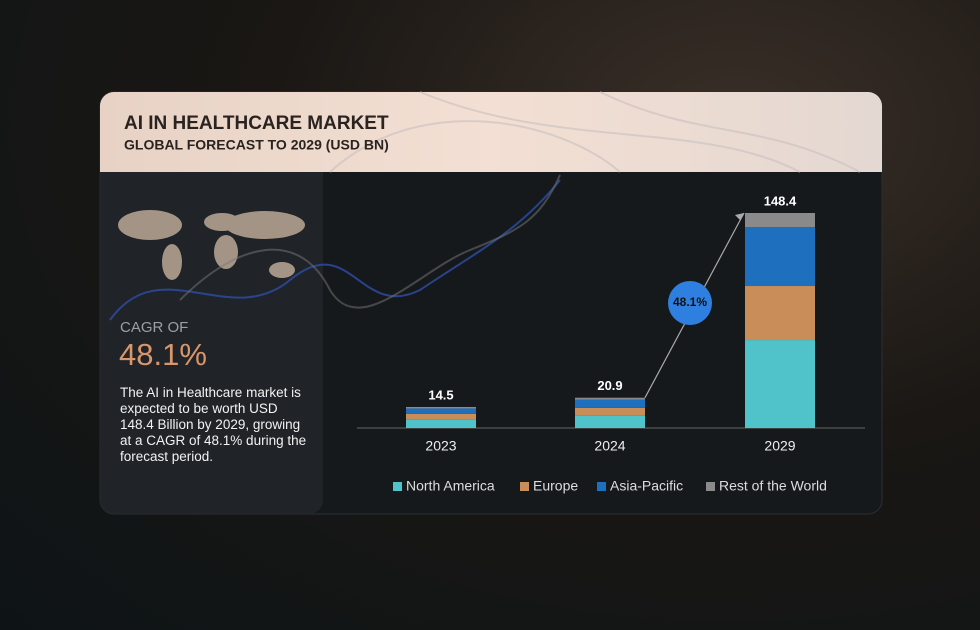 This screenshot has width=980, height=630. What do you see at coordinates (555, 486) in the screenshot?
I see `legend-label: Europe` at bounding box center [555, 486].